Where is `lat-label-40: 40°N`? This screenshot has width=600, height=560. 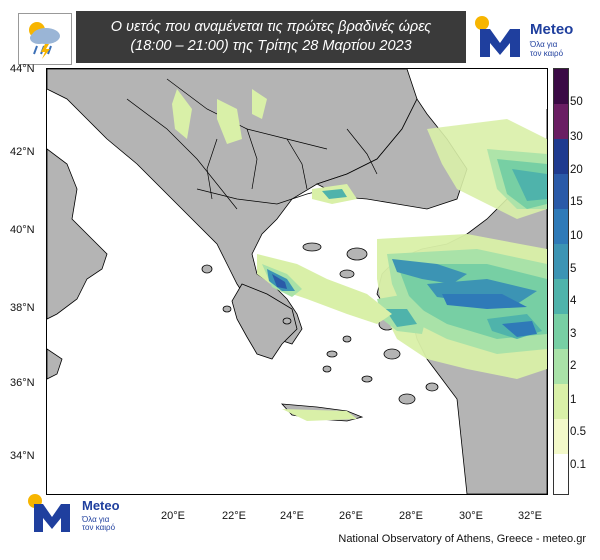
lat-label-40: 40°N is located at coordinates (22, 230).